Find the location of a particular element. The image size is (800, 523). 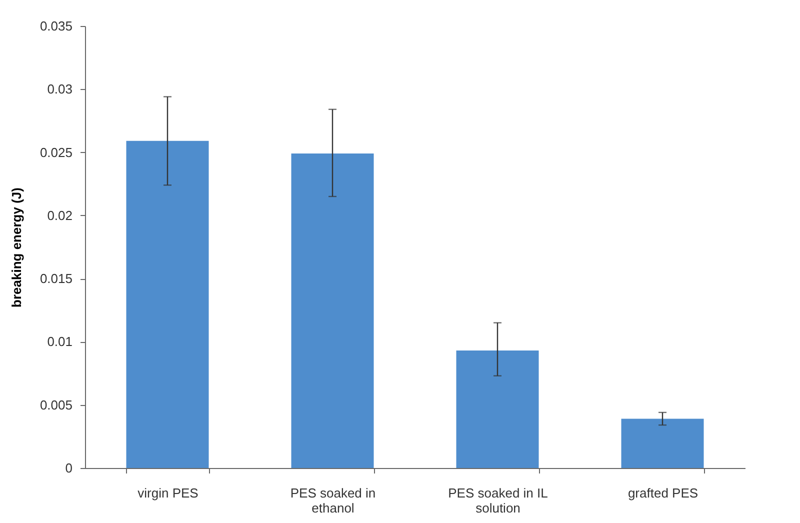

x-tick-label: virgin PES is located at coordinates (168, 493).